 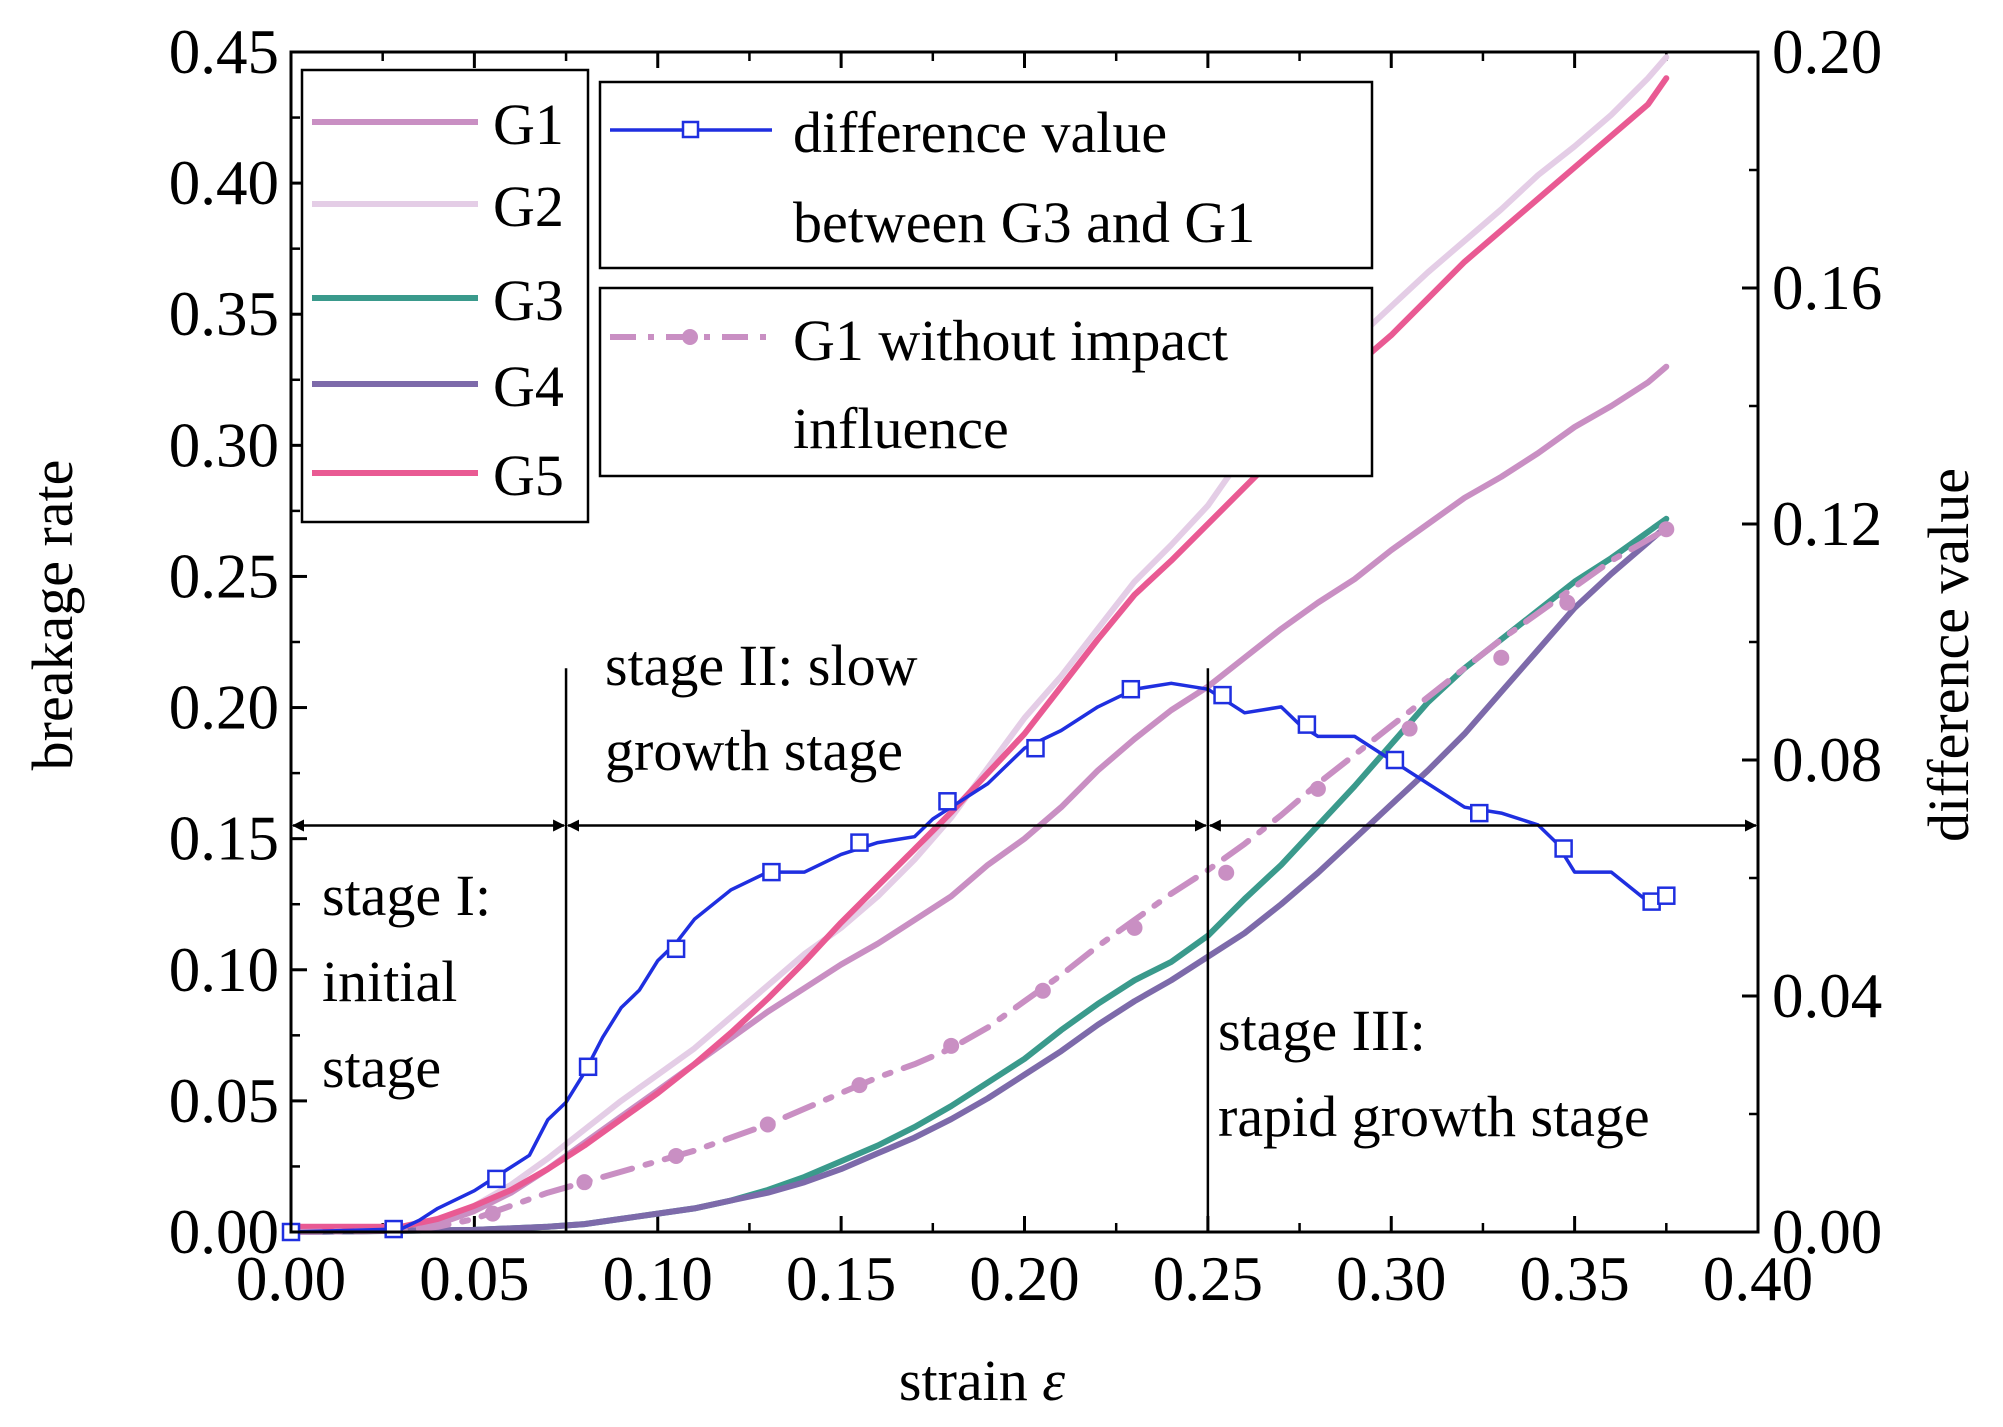 I want to click on x-tick-label: 0.00, so click(x=291, y=1279).